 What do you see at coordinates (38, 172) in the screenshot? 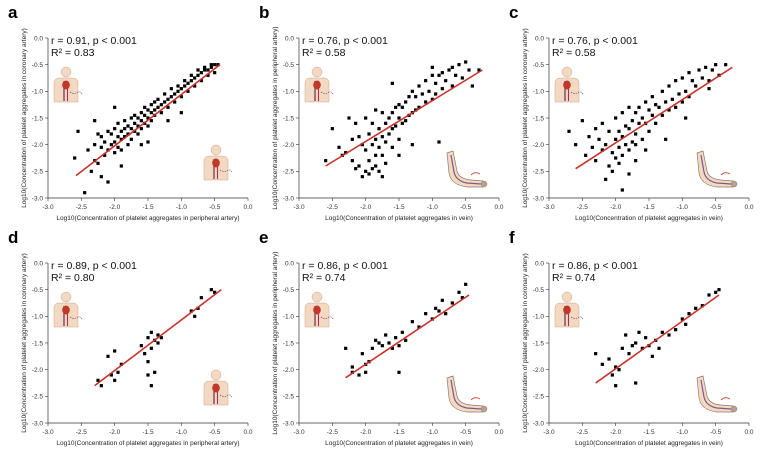
I see `y-tick-label: -2.5` at bounding box center [38, 172].